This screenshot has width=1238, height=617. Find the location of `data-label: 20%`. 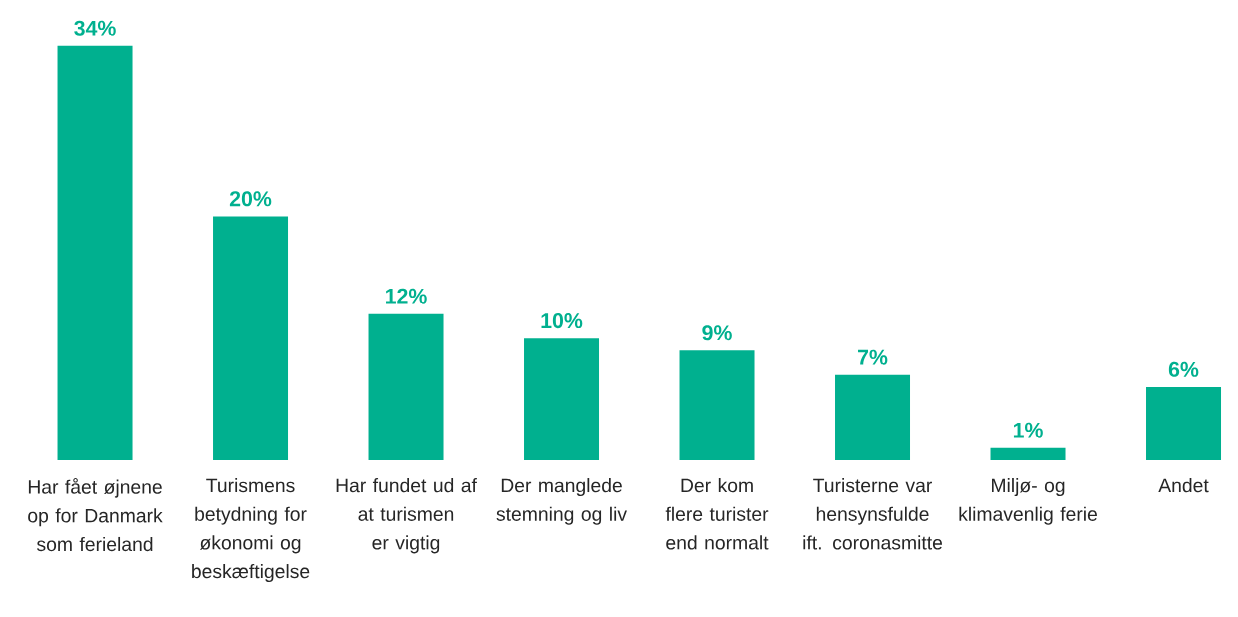

data-label: 20% is located at coordinates (250, 199).